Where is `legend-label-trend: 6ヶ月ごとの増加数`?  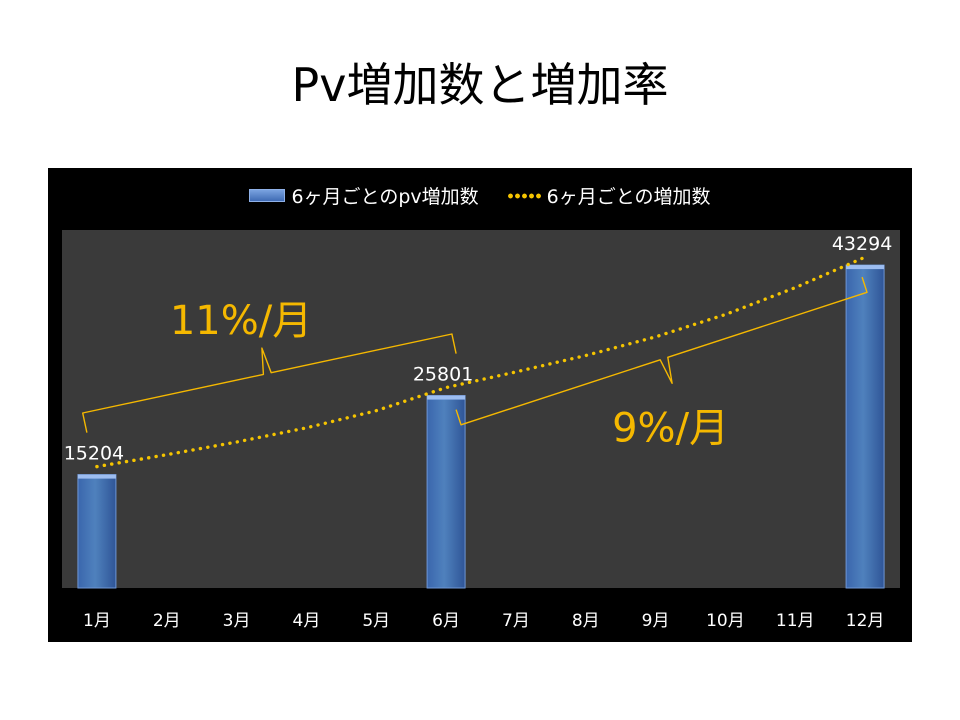
legend-label-trend: 6ヶ月ごとの増加数 is located at coordinates (628, 197).